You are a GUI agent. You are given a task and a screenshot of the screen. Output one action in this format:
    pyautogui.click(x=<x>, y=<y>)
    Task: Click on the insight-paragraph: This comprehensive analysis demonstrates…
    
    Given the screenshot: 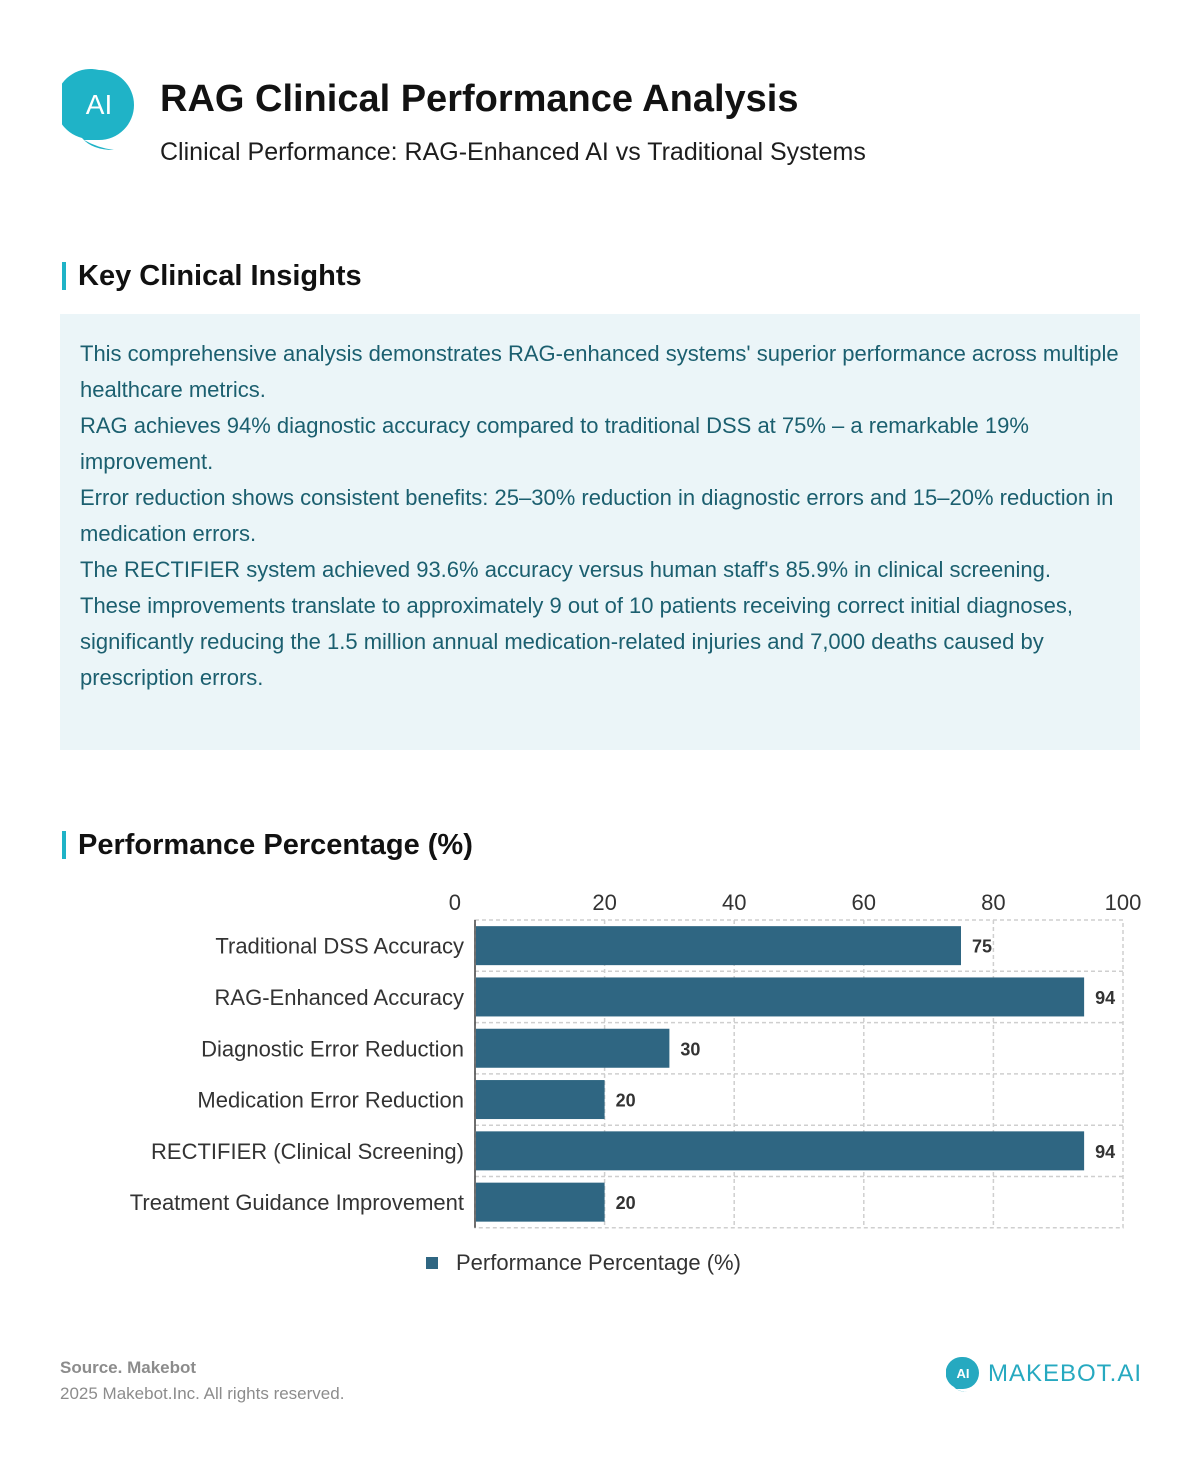 What is the action you would take?
    pyautogui.click(x=599, y=371)
    